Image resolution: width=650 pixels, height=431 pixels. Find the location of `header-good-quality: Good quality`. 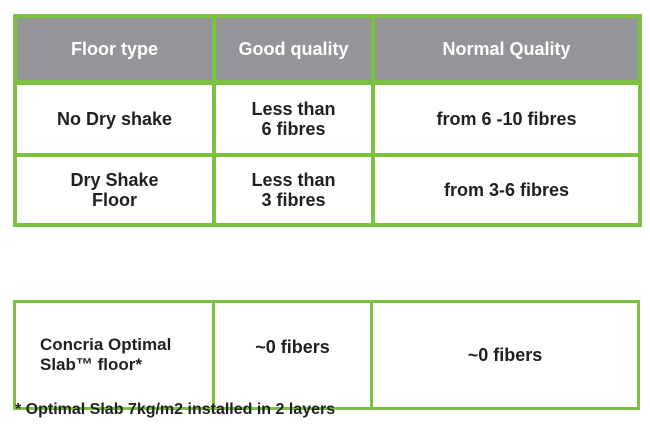

header-good-quality: Good quality is located at coordinates (293, 50).